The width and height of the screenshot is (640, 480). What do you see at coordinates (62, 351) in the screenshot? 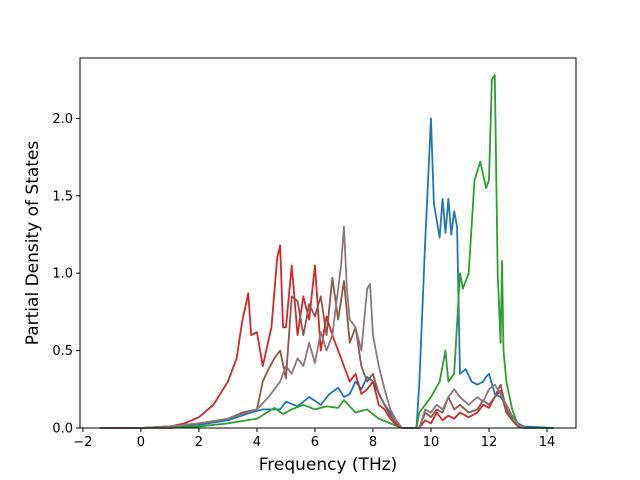
I see `y-tick-label: 0.5` at bounding box center [62, 351].